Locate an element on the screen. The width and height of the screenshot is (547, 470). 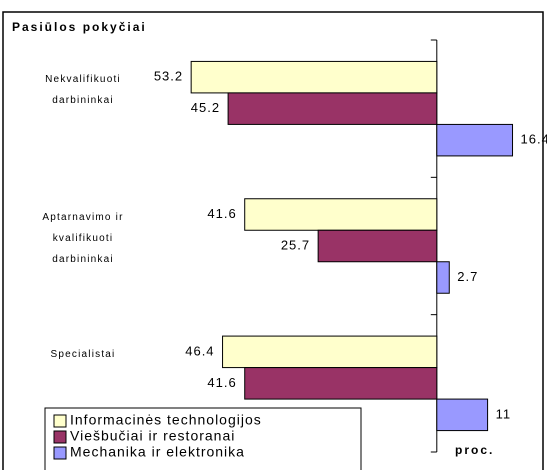
legend-label: Mechanika ir elektronika is located at coordinates (157, 452).